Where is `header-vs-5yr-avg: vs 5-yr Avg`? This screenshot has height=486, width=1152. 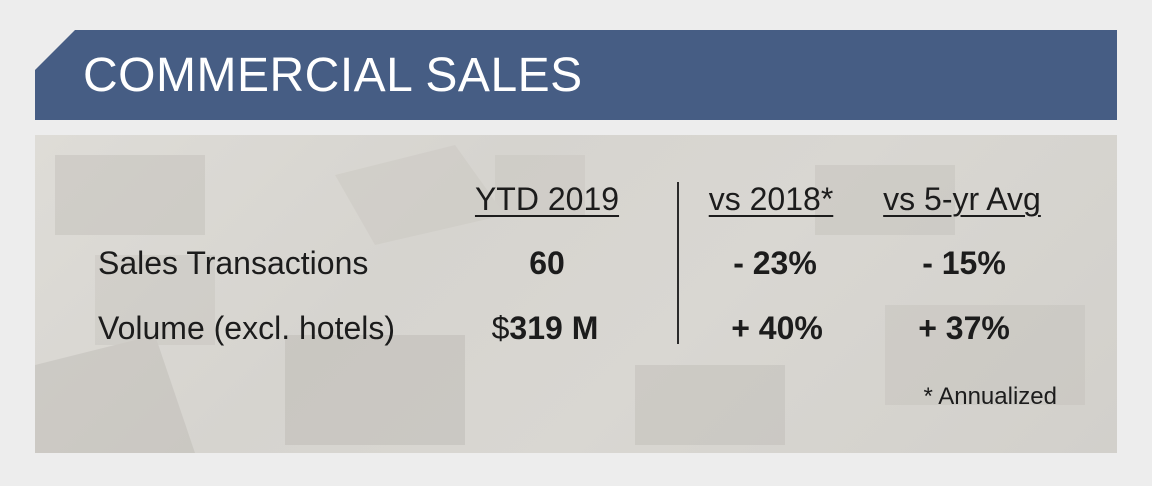 header-vs-5yr-avg: vs 5-yr Avg is located at coordinates (962, 199).